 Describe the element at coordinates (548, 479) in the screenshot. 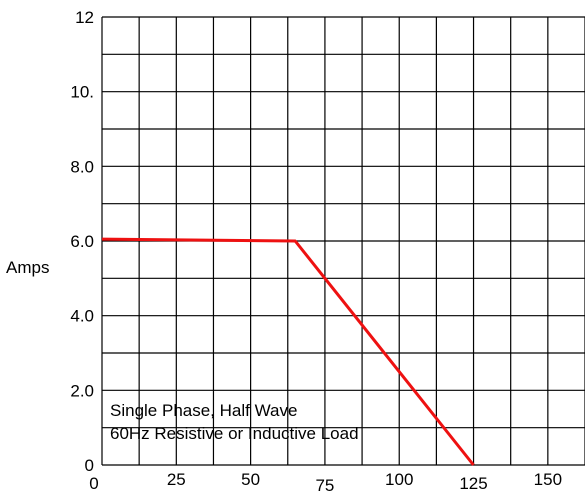

I see `x-tick-label: 150` at that location.